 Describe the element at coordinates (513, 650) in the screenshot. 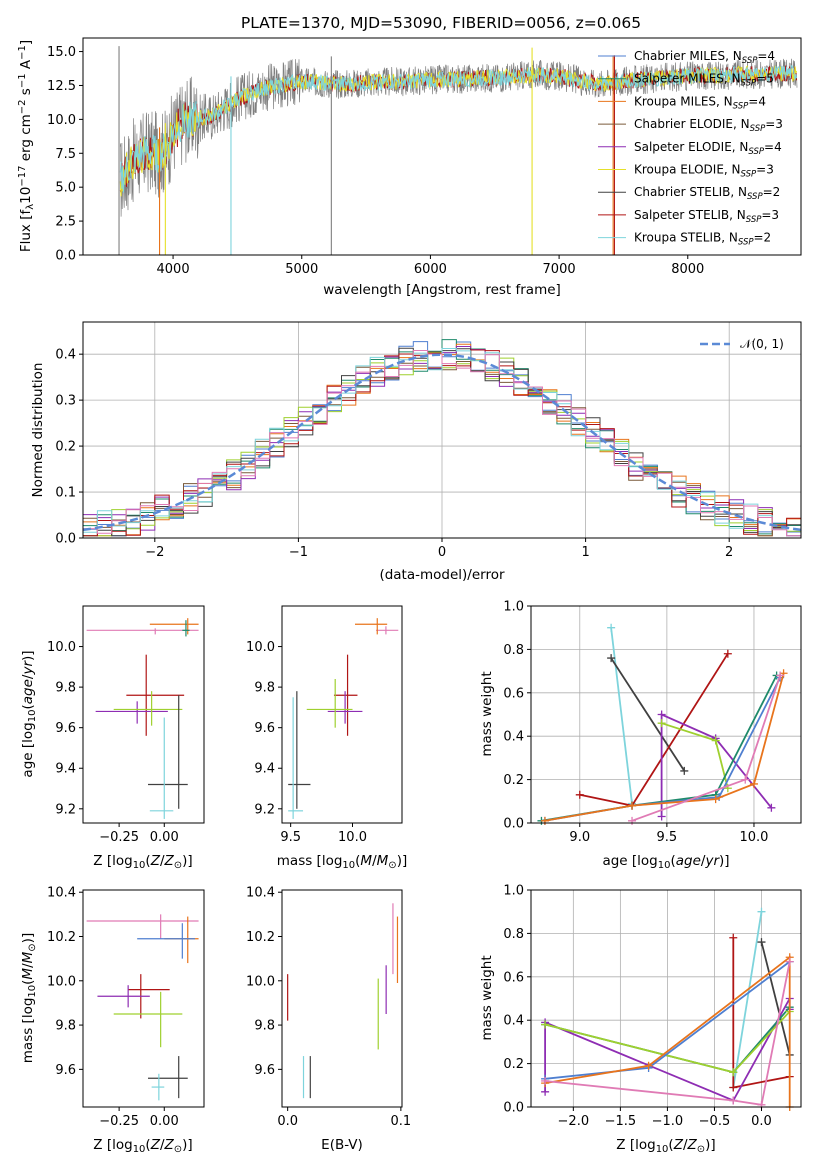

I see `y-tick-label: 0.8` at that location.